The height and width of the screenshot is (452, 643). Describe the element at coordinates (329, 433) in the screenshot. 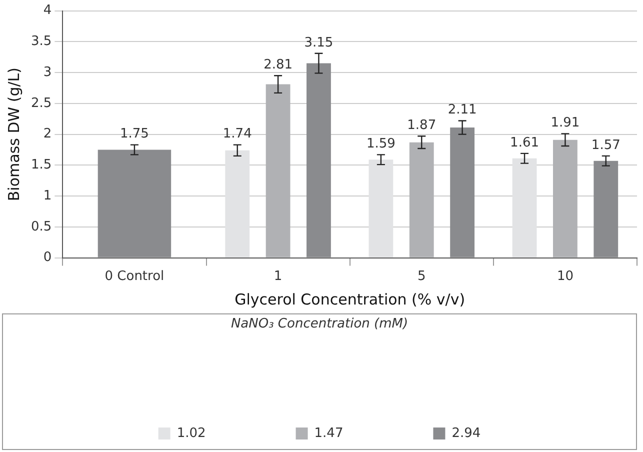

I see `legend-label: 1.47` at that location.